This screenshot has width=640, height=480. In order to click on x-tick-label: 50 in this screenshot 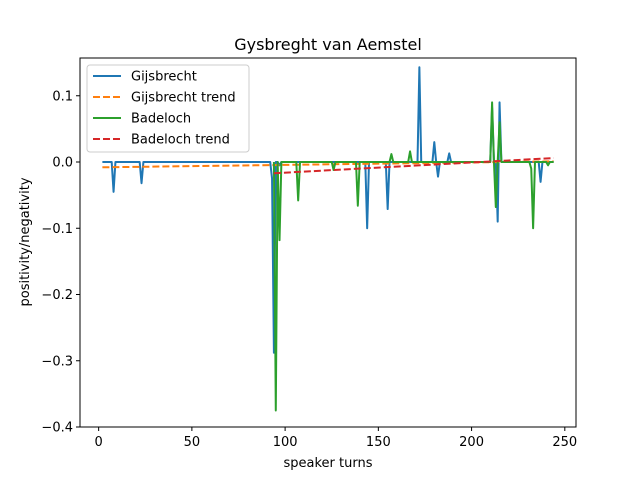, I will do `click(192, 442)`.